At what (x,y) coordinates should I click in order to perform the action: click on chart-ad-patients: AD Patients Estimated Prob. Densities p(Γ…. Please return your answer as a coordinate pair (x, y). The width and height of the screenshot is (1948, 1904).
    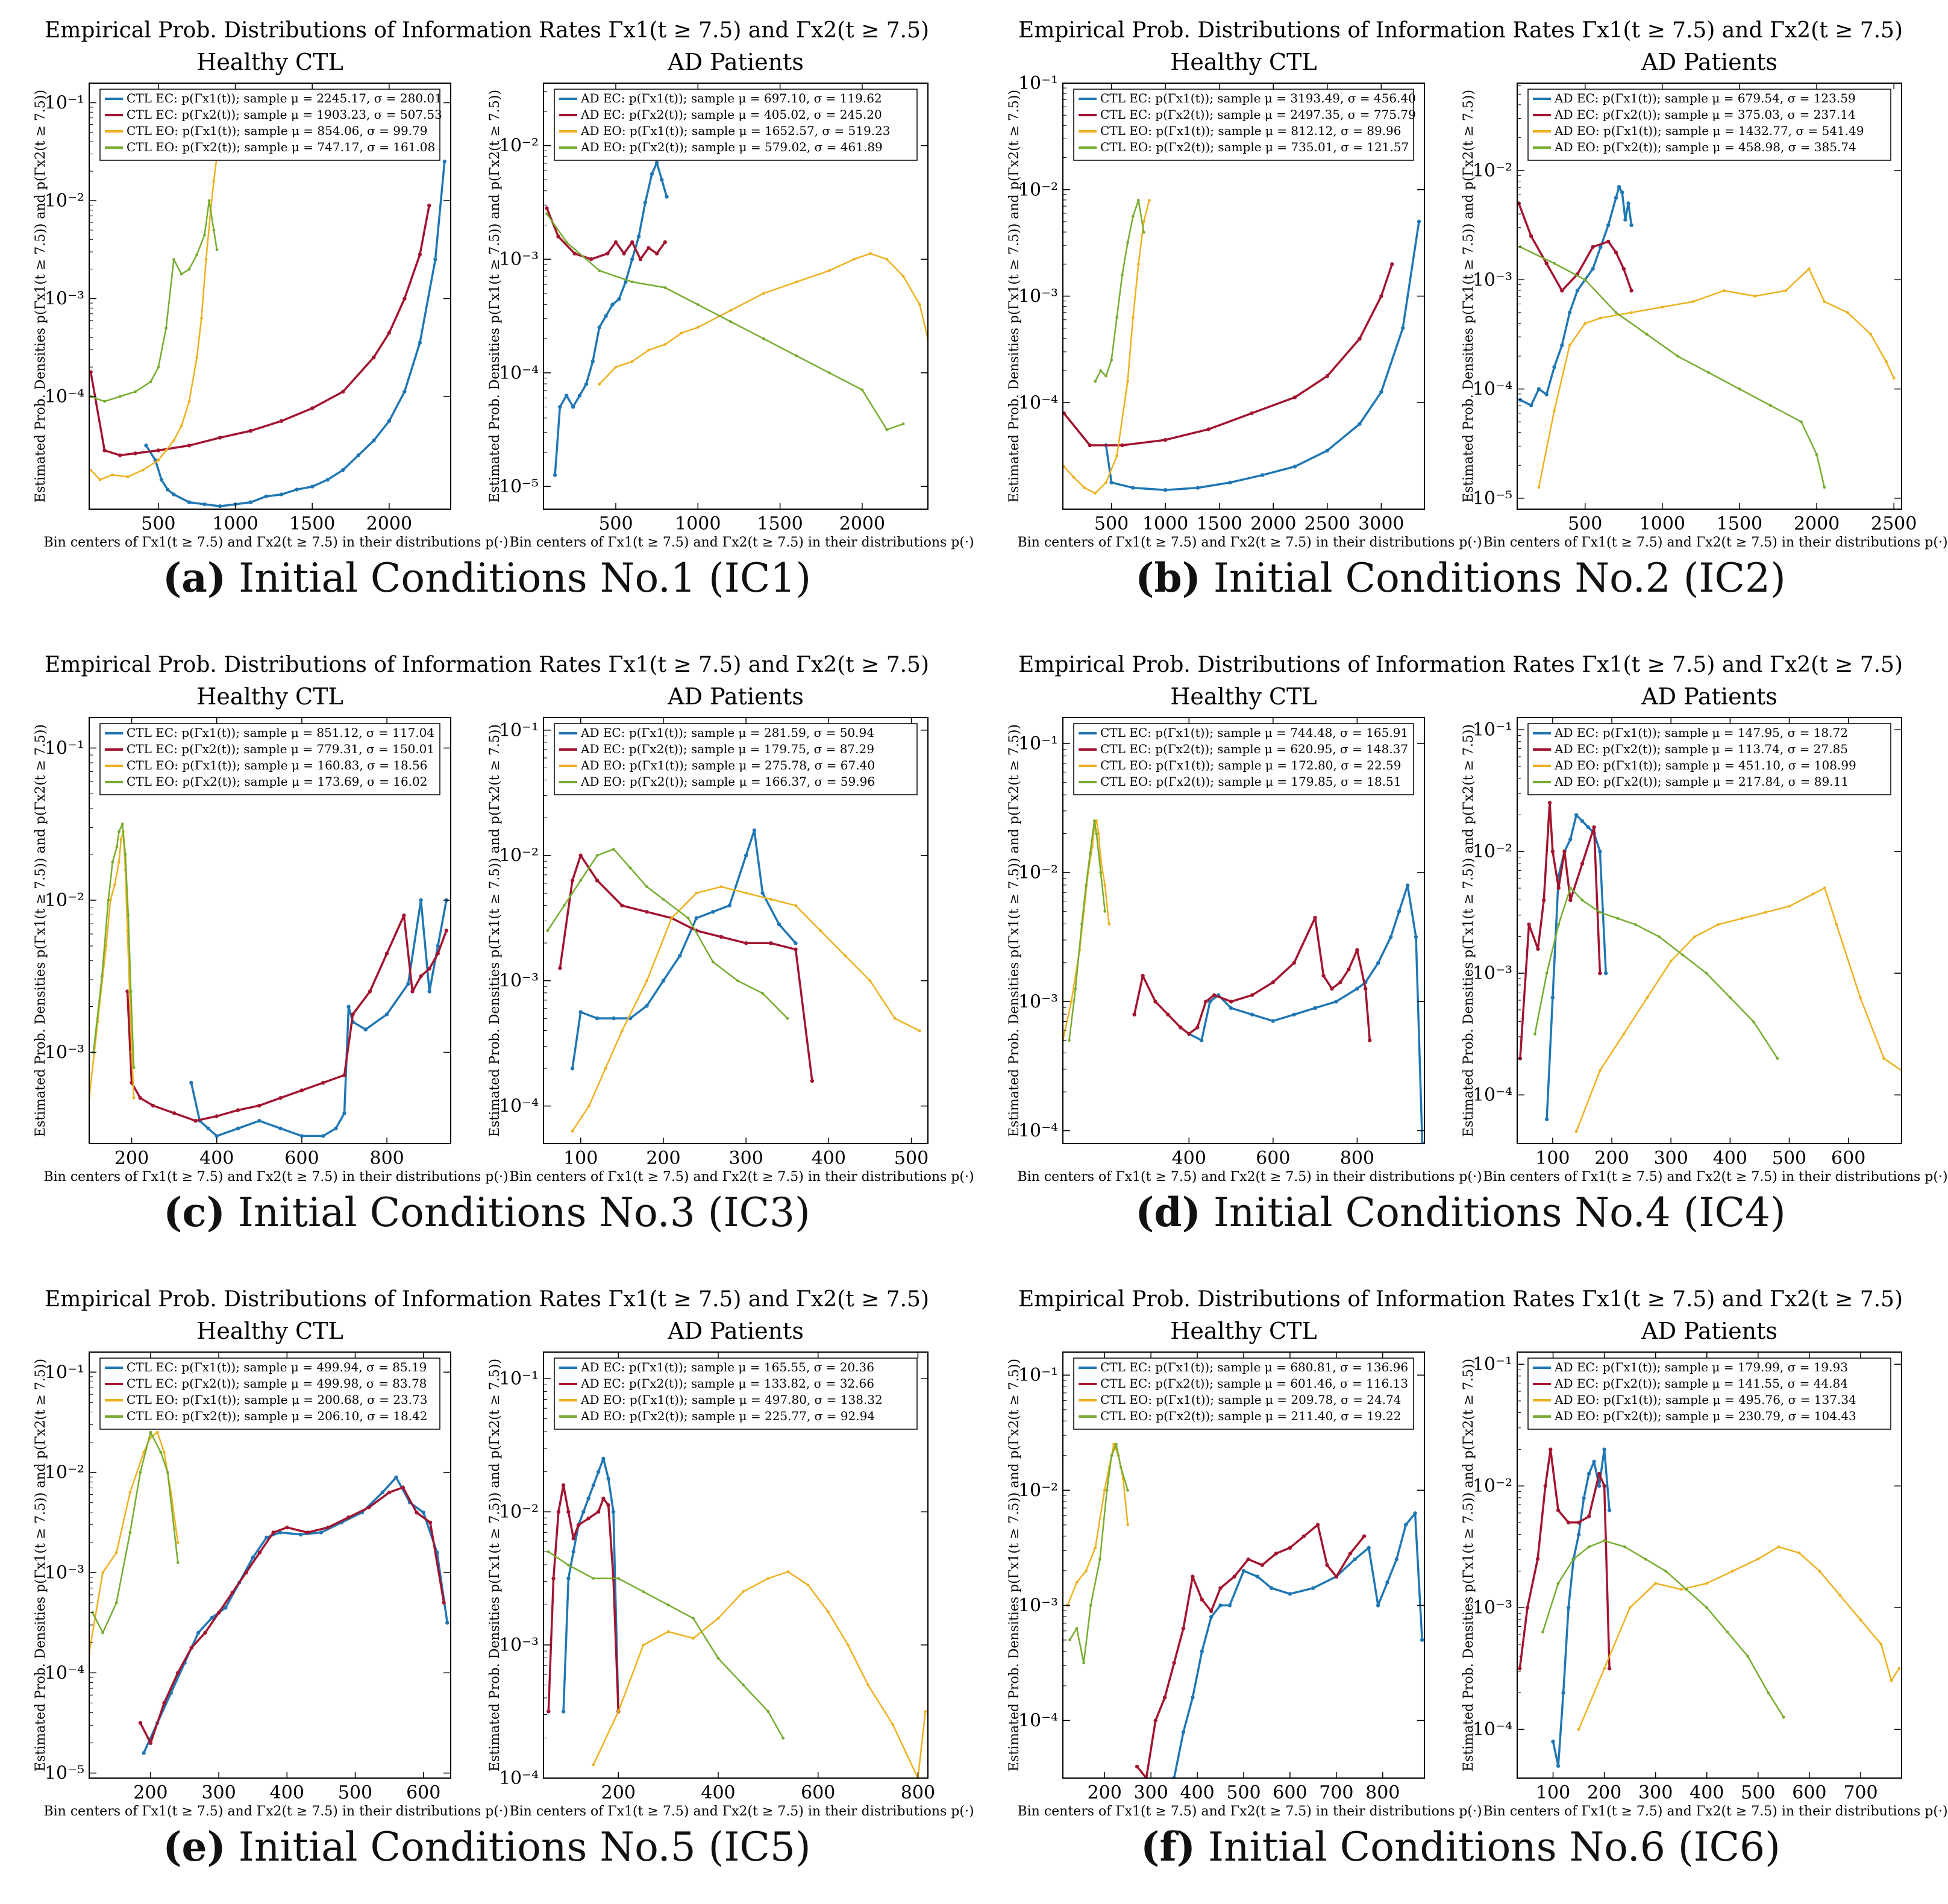
    Looking at the image, I should click on (730, 934).